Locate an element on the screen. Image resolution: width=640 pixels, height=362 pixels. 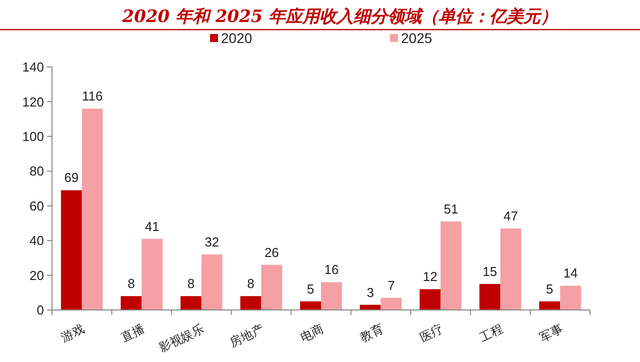
data-label: 7 is located at coordinates (391, 285).